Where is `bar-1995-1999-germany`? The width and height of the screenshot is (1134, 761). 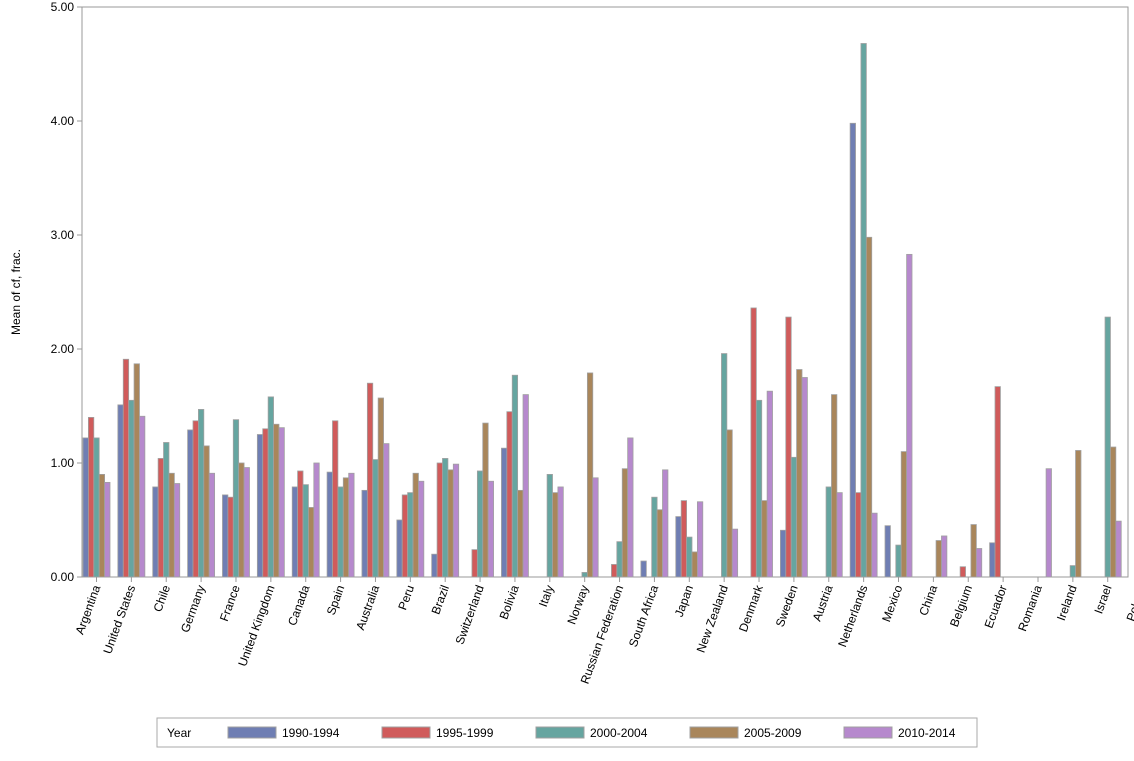 bar-1995-1999-germany is located at coordinates (195, 499).